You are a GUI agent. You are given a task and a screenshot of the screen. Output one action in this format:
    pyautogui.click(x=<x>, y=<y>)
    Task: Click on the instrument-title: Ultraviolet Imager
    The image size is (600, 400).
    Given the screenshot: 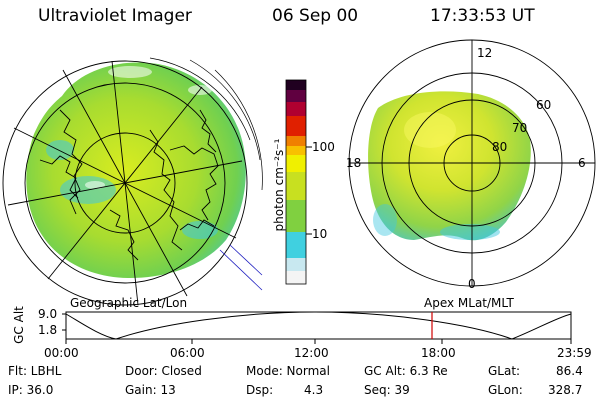 What is the action you would take?
    pyautogui.click(x=115, y=16)
    